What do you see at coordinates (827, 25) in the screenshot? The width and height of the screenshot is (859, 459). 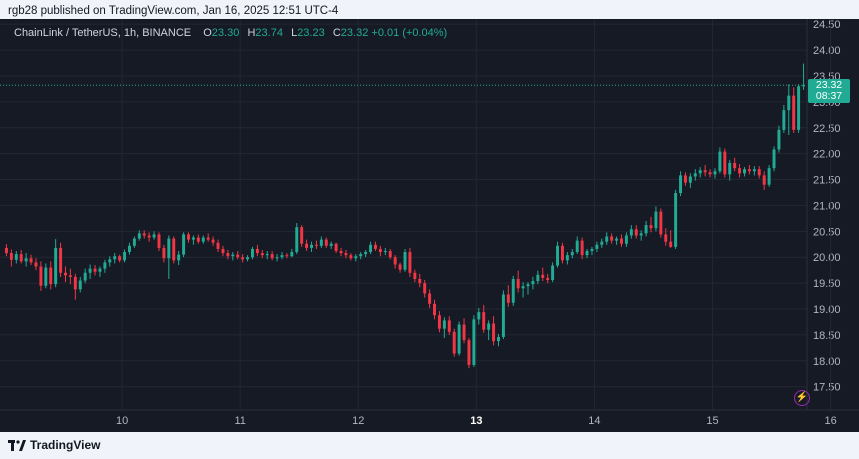 I see `y-tick-label: 24.50` at bounding box center [827, 25].